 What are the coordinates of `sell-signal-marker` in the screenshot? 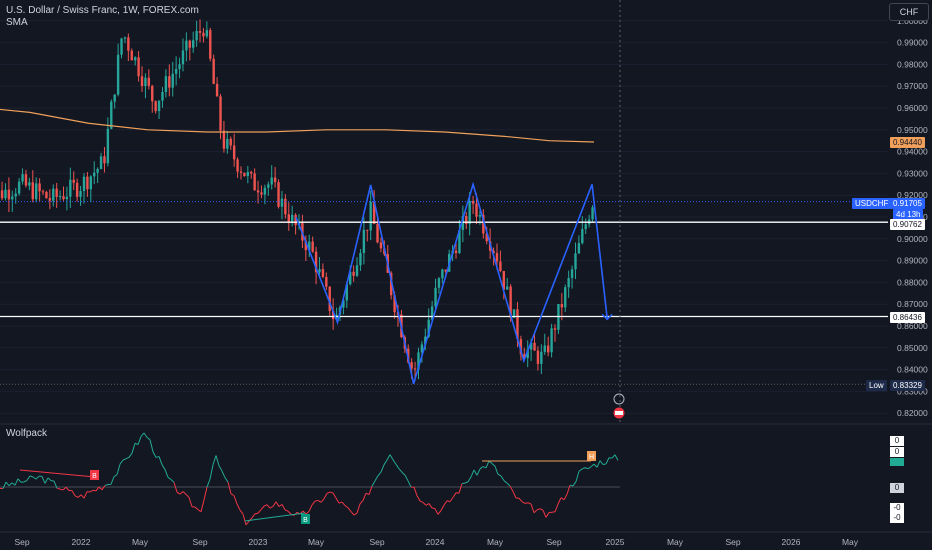 It's located at (94, 475).